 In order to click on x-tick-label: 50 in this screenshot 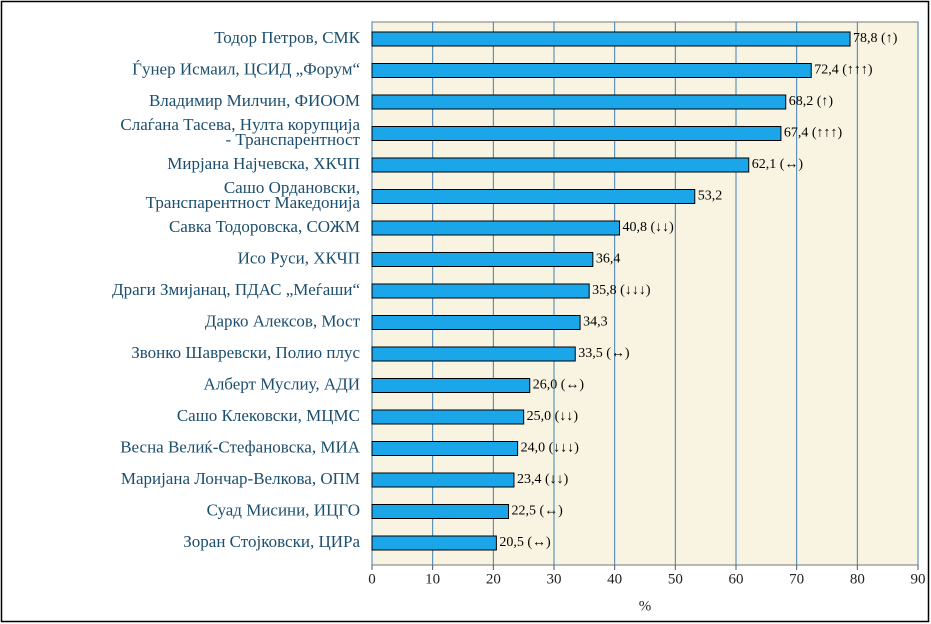, I will do `click(675, 579)`.